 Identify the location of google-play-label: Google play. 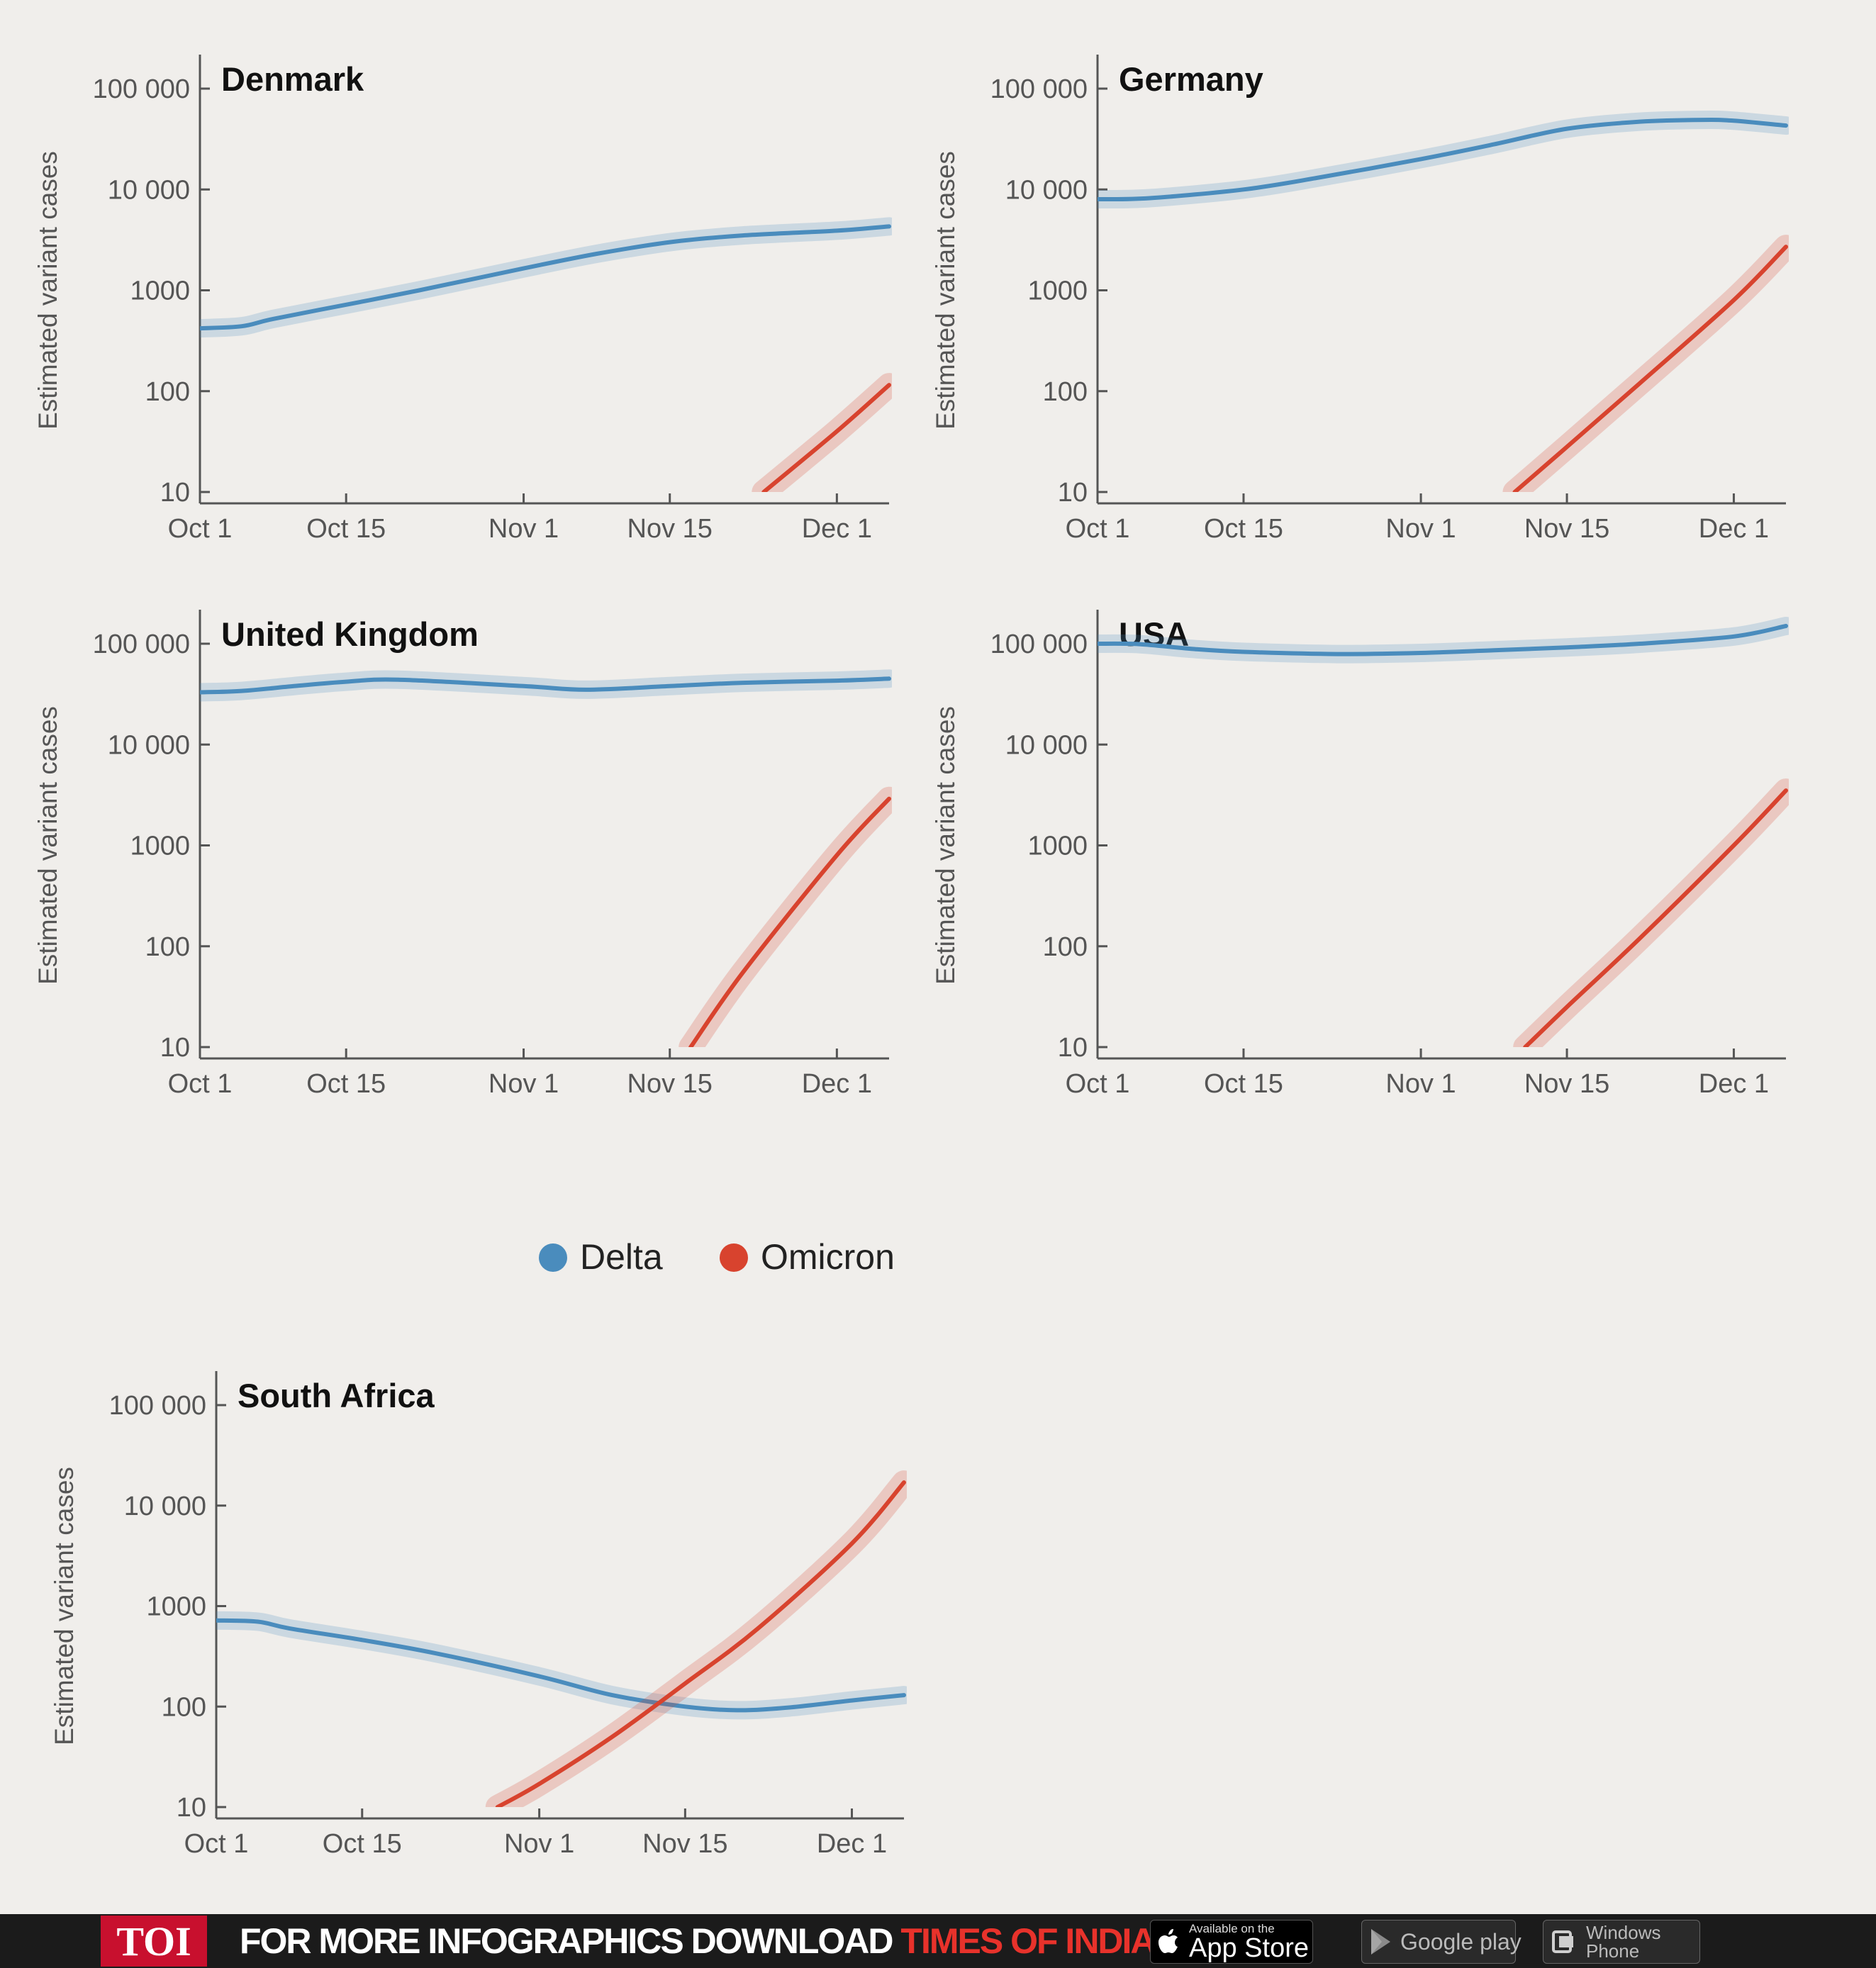
(1461, 1942).